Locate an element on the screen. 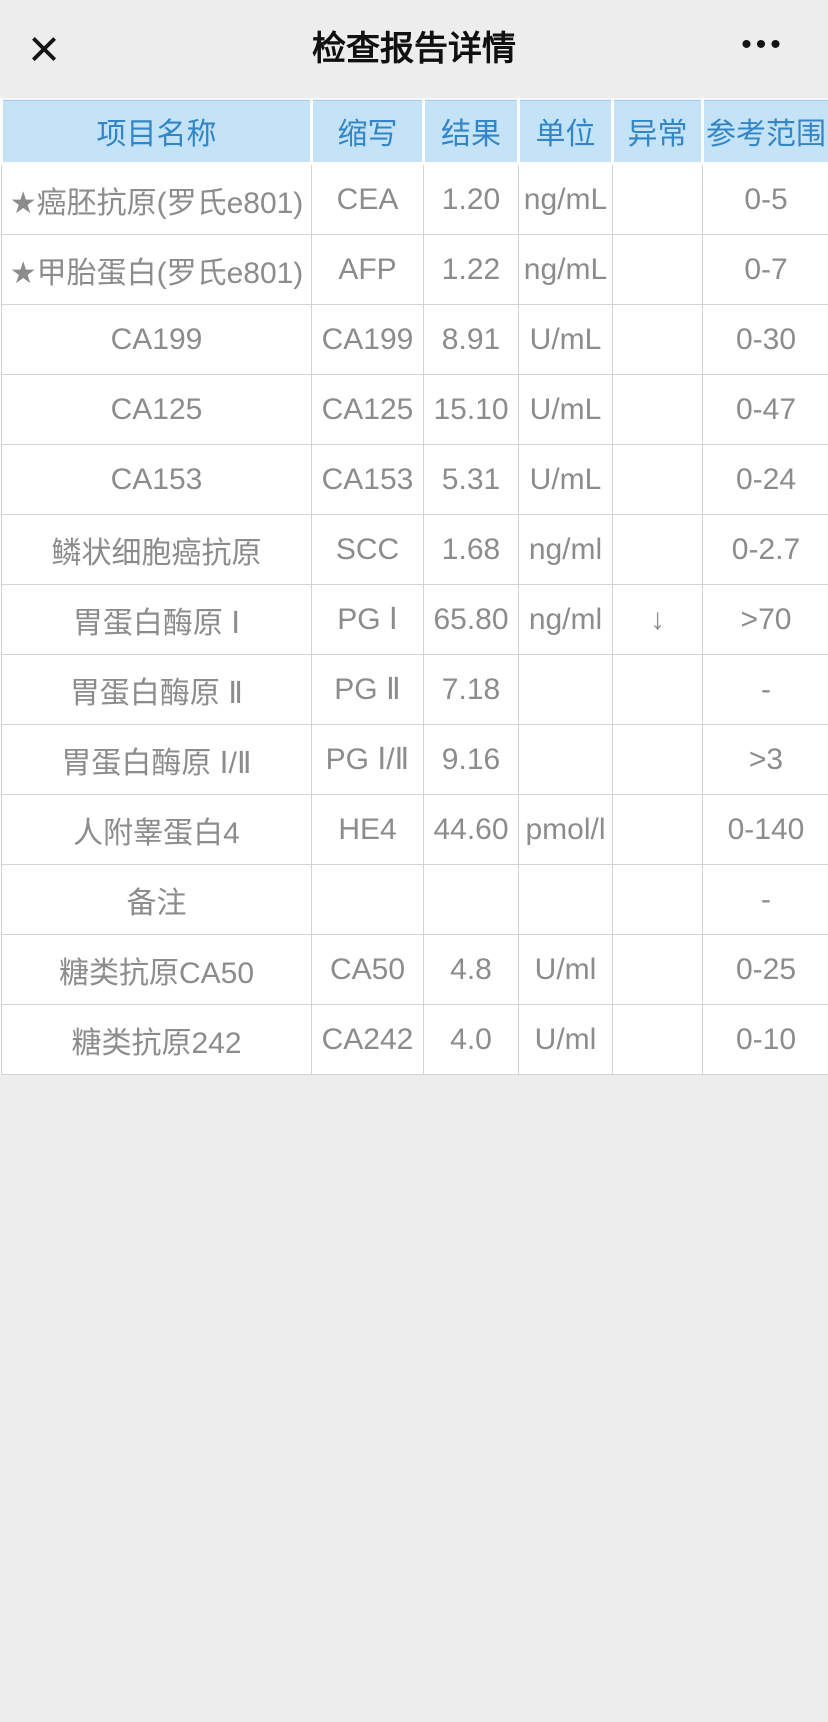 This screenshot has height=1722, width=828. cell-abbreviation: CA50 is located at coordinates (367, 969).